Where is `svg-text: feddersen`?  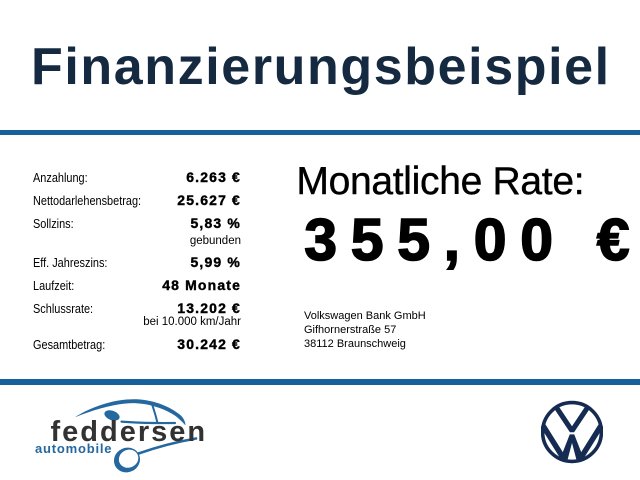 svg-text: feddersen is located at coordinates (129, 432).